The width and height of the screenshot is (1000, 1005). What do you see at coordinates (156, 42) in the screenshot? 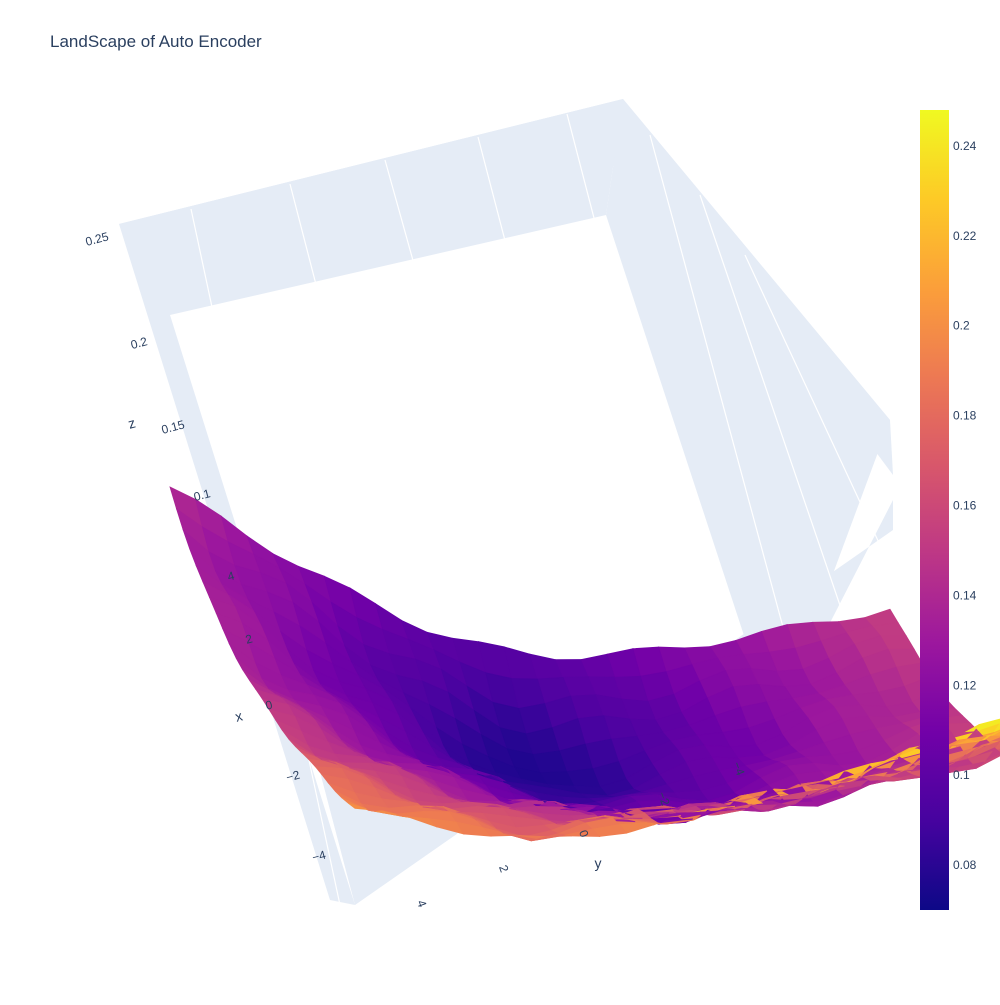
I see `chart-title: LandScape of Auto Encoder` at bounding box center [156, 42].